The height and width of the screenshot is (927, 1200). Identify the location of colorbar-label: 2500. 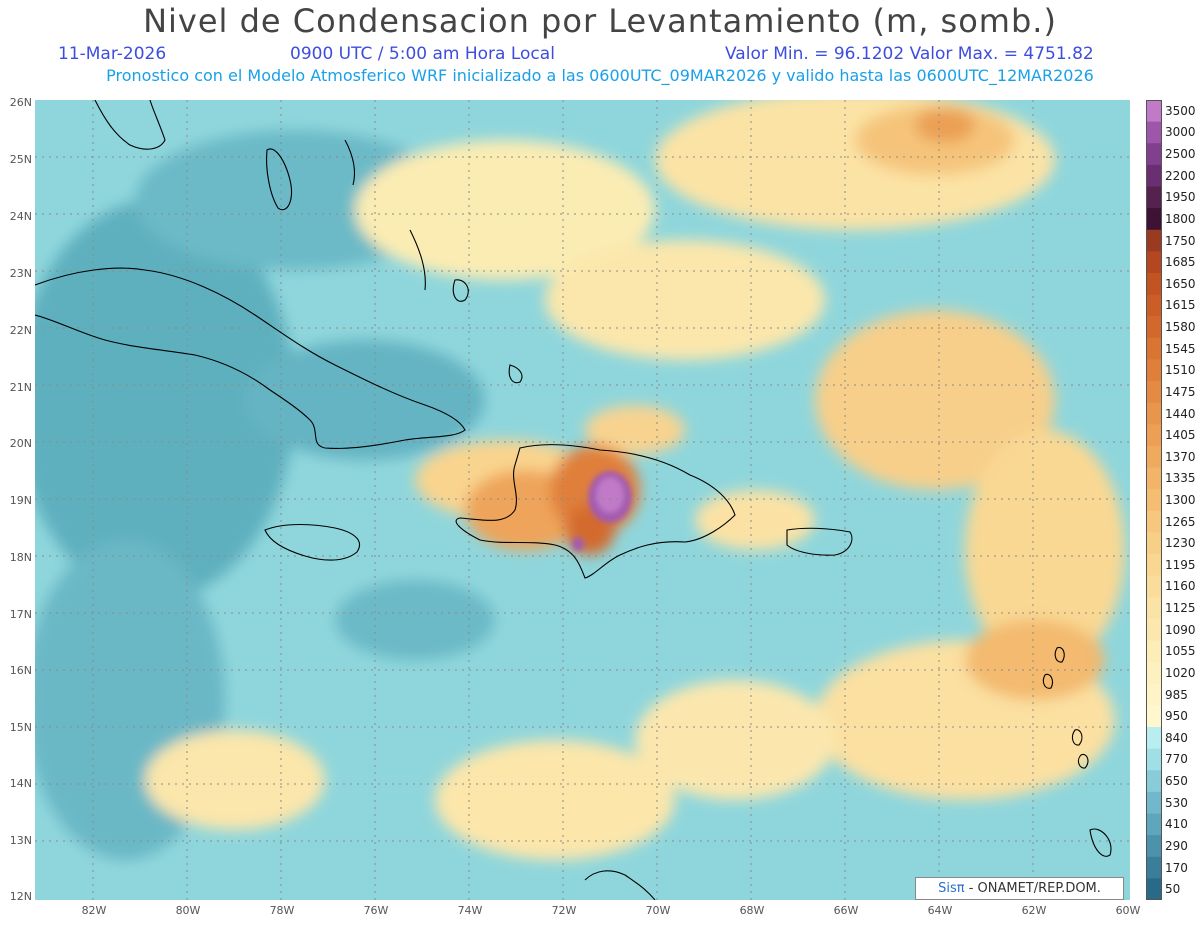
(1180, 154).